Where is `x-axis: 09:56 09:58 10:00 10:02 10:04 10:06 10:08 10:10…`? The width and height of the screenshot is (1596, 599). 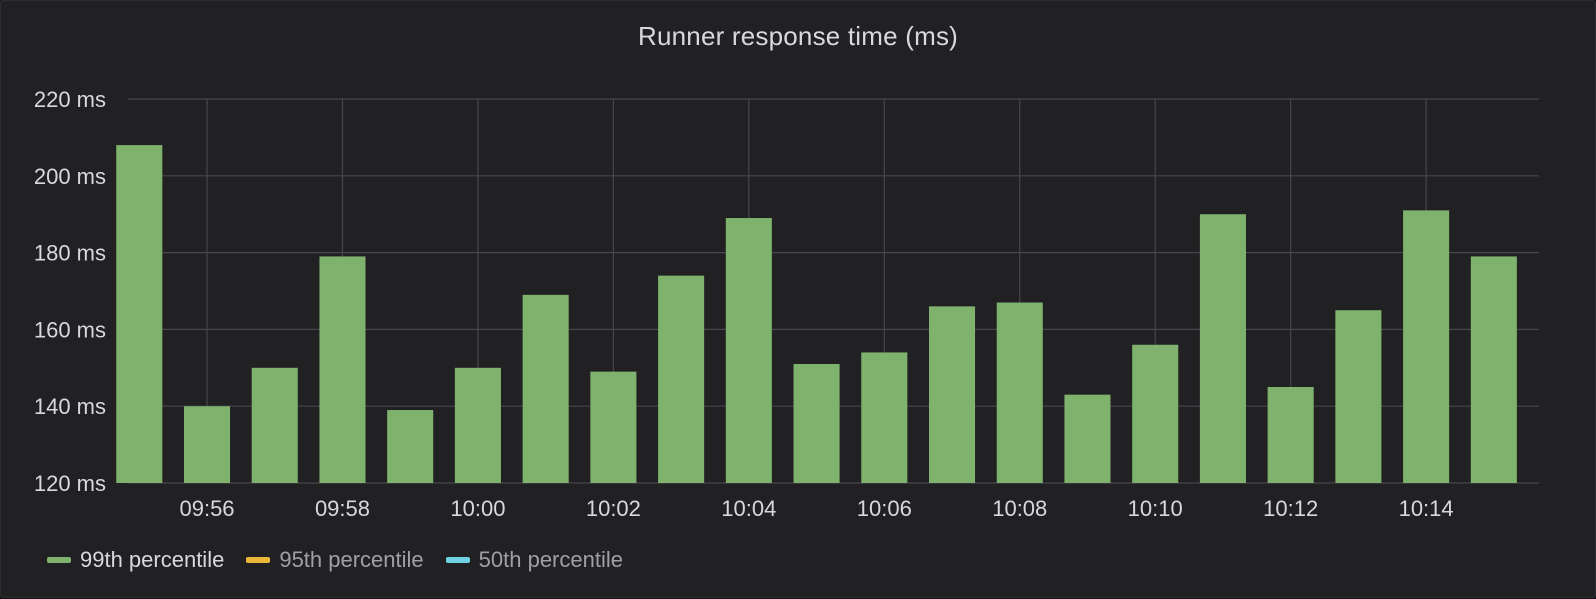 x-axis: 09:56 09:58 10:00 10:02 10:04 10:06 10:08 10:10… is located at coordinates (816, 508).